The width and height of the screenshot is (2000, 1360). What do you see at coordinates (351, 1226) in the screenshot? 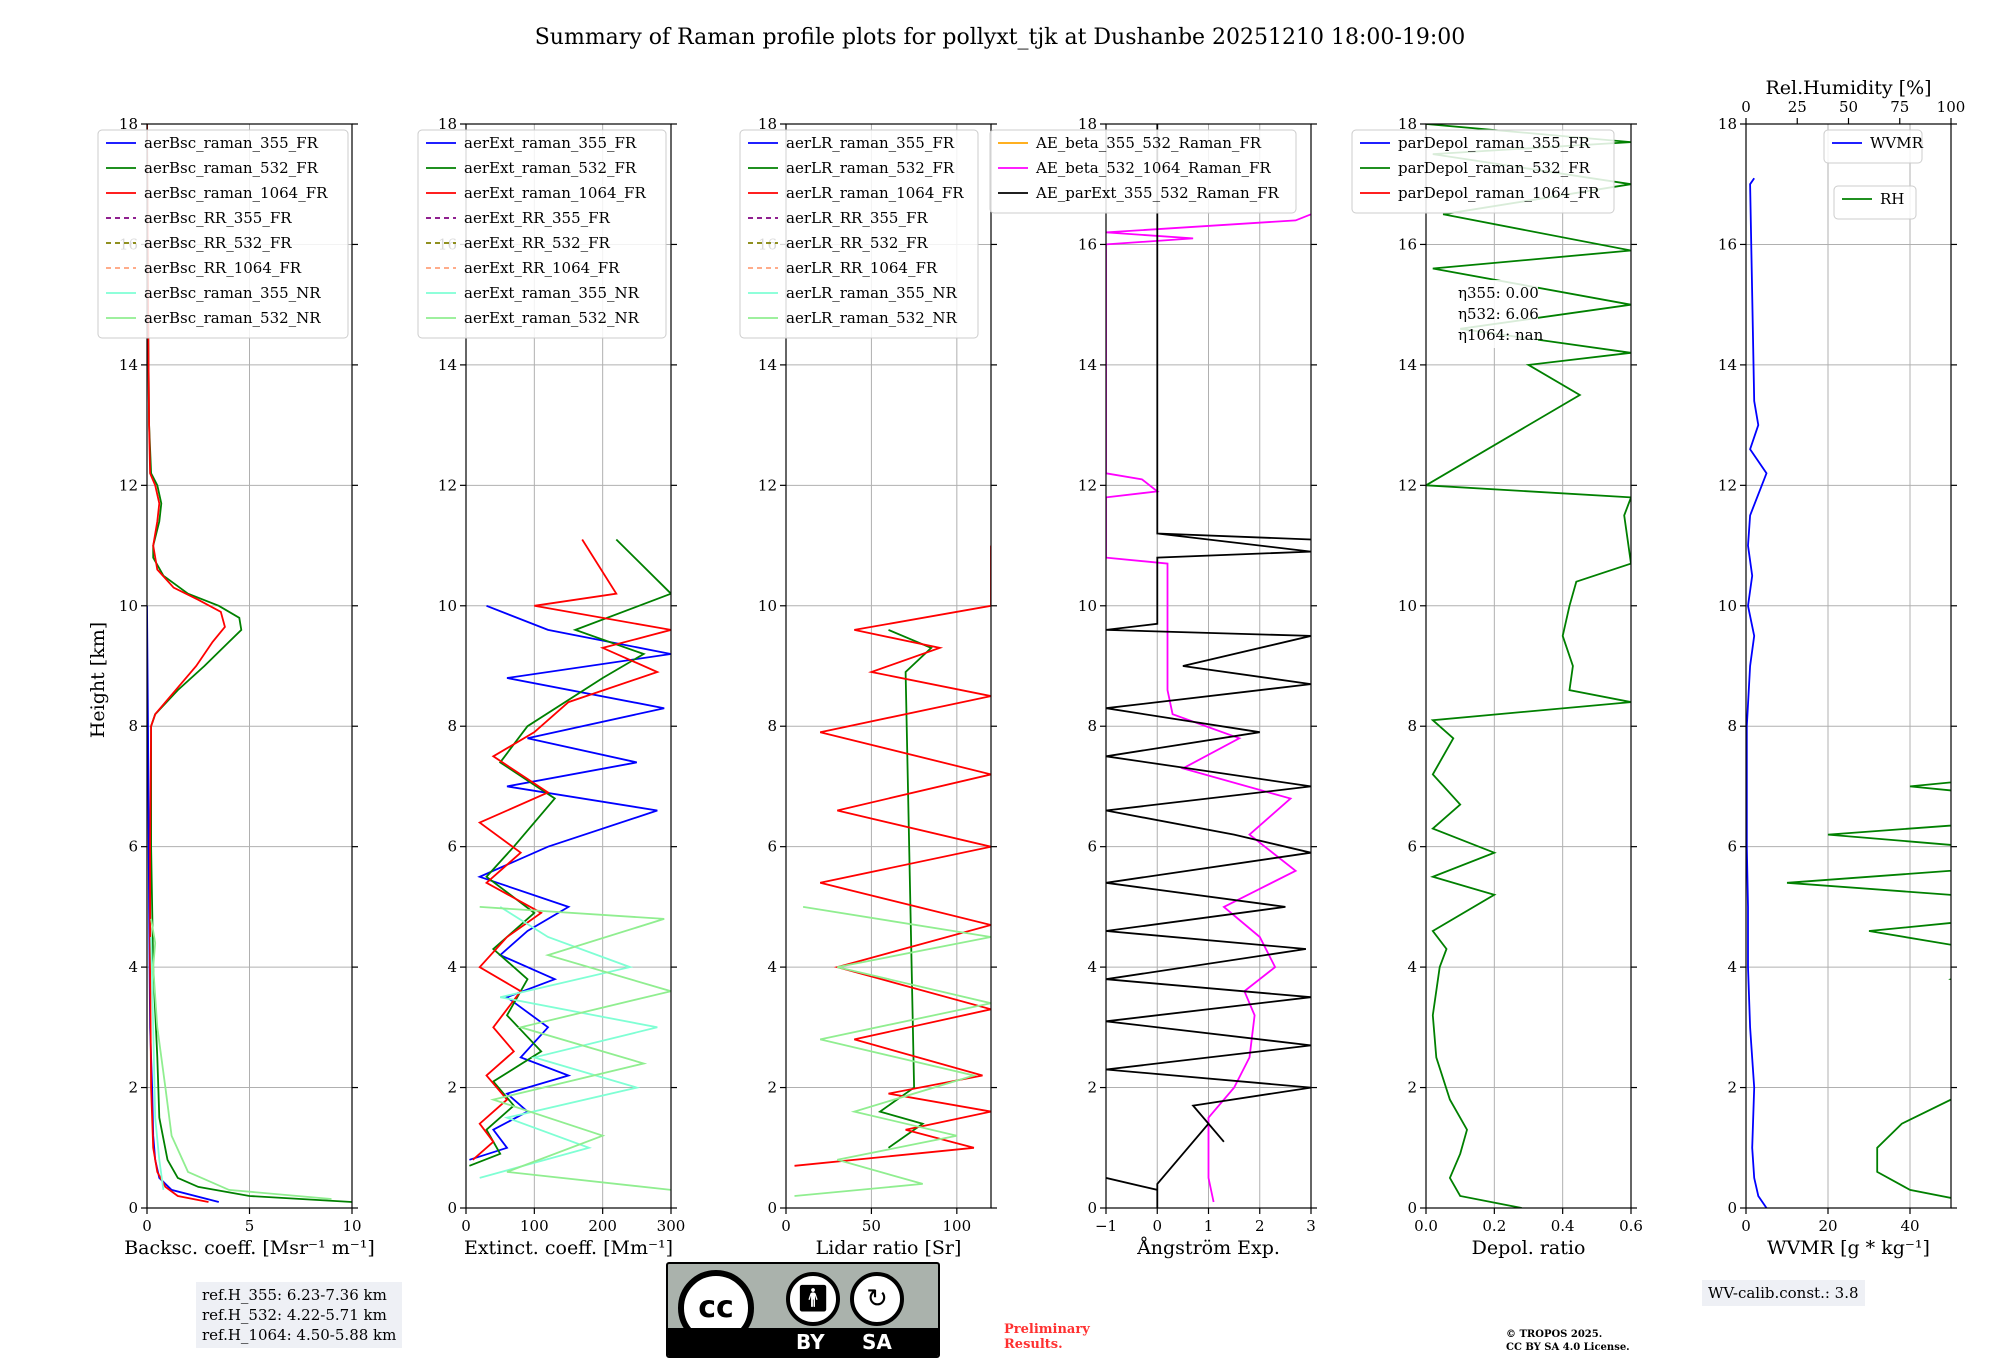
I see `x-tick-label: 10` at bounding box center [351, 1226].